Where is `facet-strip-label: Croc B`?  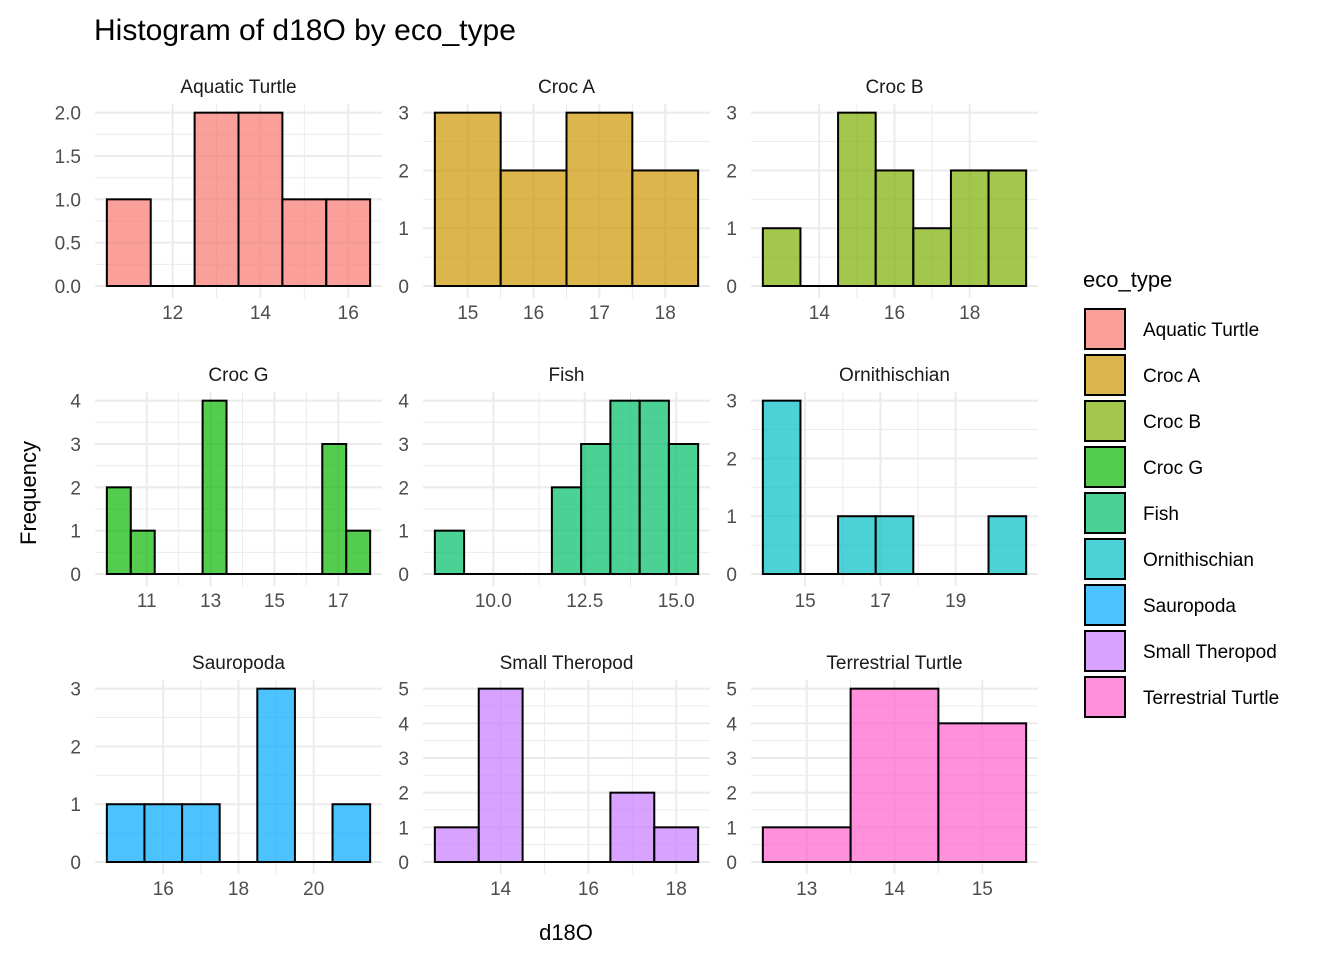 facet-strip-label: Croc B is located at coordinates (894, 87).